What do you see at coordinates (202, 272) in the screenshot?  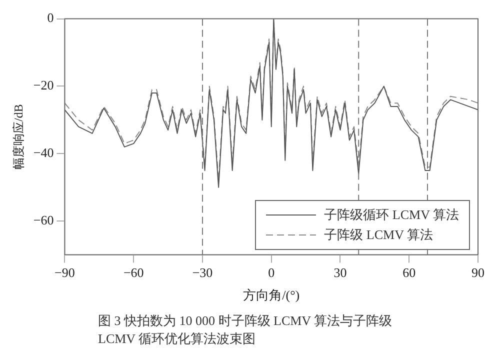 I see `x-tick-label: −30` at bounding box center [202, 272].